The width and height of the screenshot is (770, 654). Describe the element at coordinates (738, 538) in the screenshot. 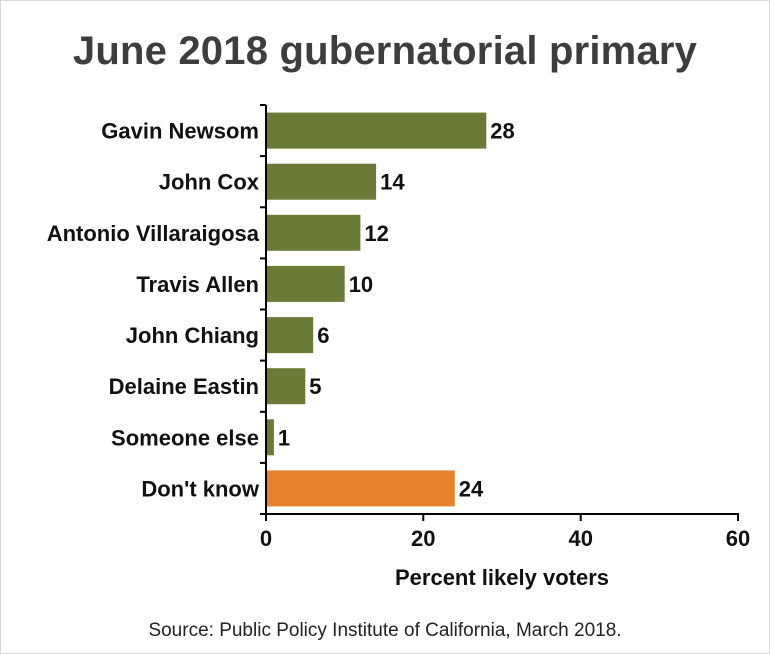

I see `x-tick-label-60: 60` at that location.